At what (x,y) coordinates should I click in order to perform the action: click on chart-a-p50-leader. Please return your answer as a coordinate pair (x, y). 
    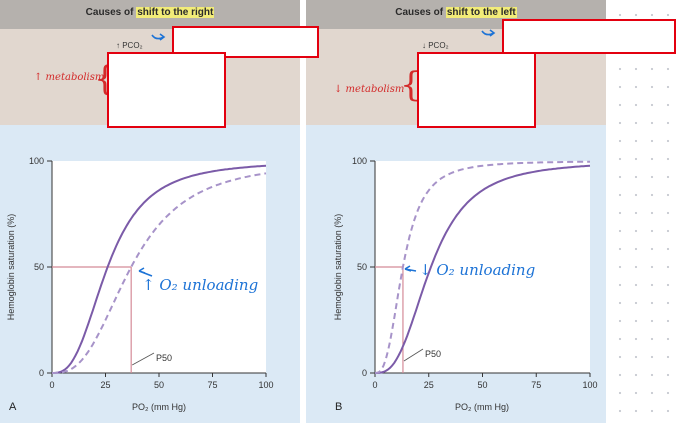
    Looking at the image, I should click on (143, 359).